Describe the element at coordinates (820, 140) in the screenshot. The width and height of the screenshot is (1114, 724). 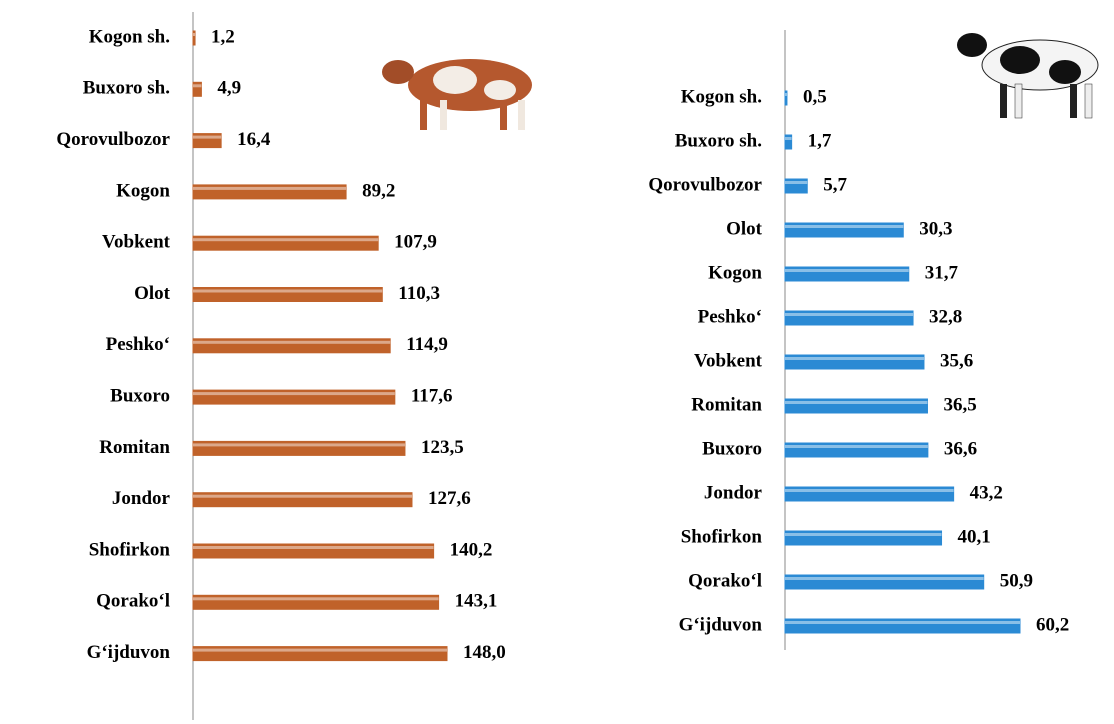
I see `value-label: 1,7` at that location.